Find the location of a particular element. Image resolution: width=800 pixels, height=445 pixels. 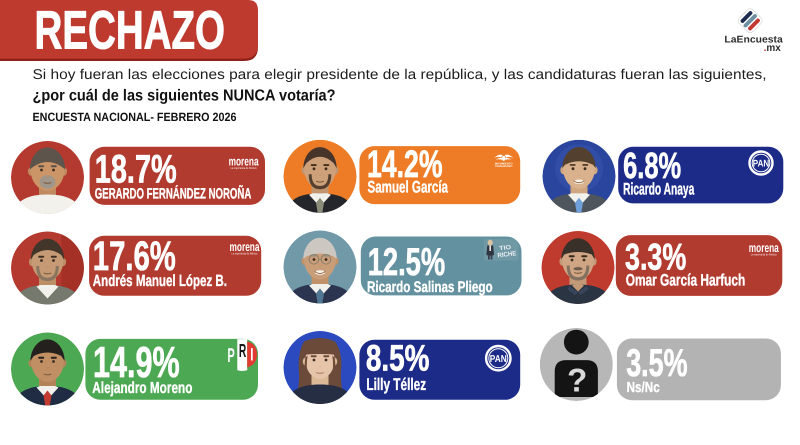

svg-text: Samuel García is located at coordinates (408, 187).